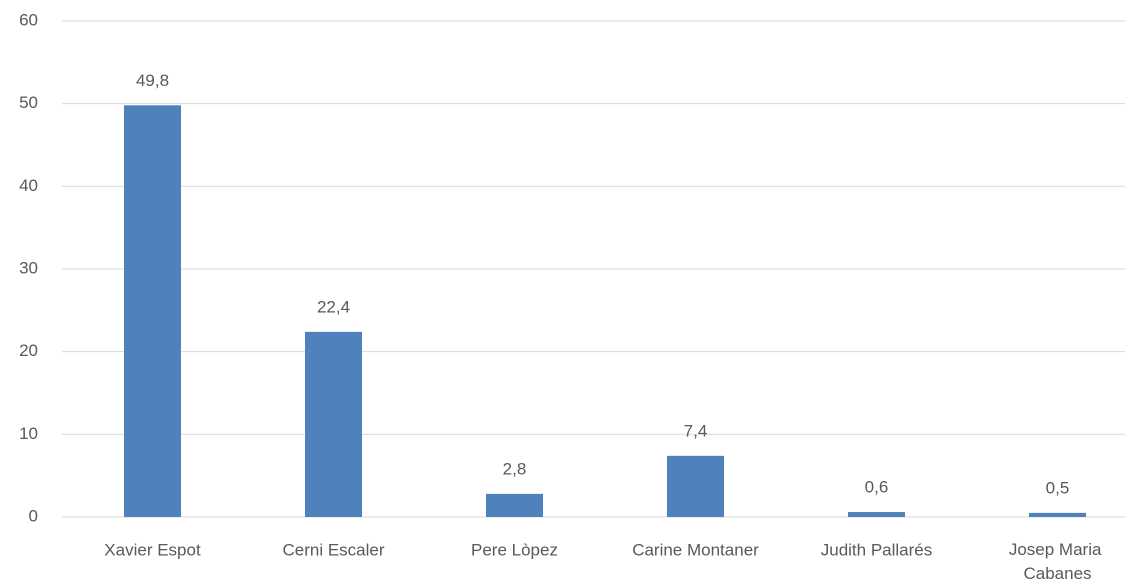 Image resolution: width=1143 pixels, height=587 pixels. I want to click on y-tick-label: 50, so click(28, 102).